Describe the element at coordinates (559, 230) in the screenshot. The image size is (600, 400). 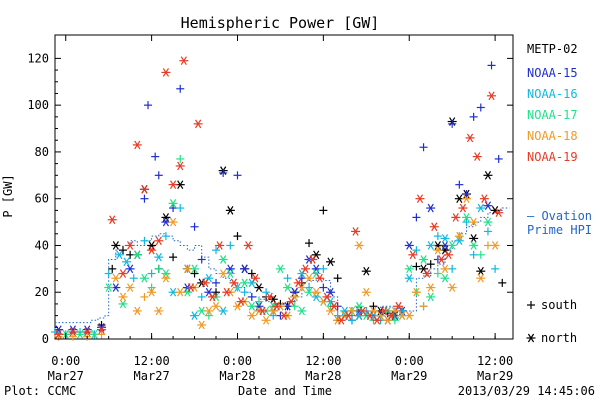
I see `ovation-label-2: Prime HPI` at that location.